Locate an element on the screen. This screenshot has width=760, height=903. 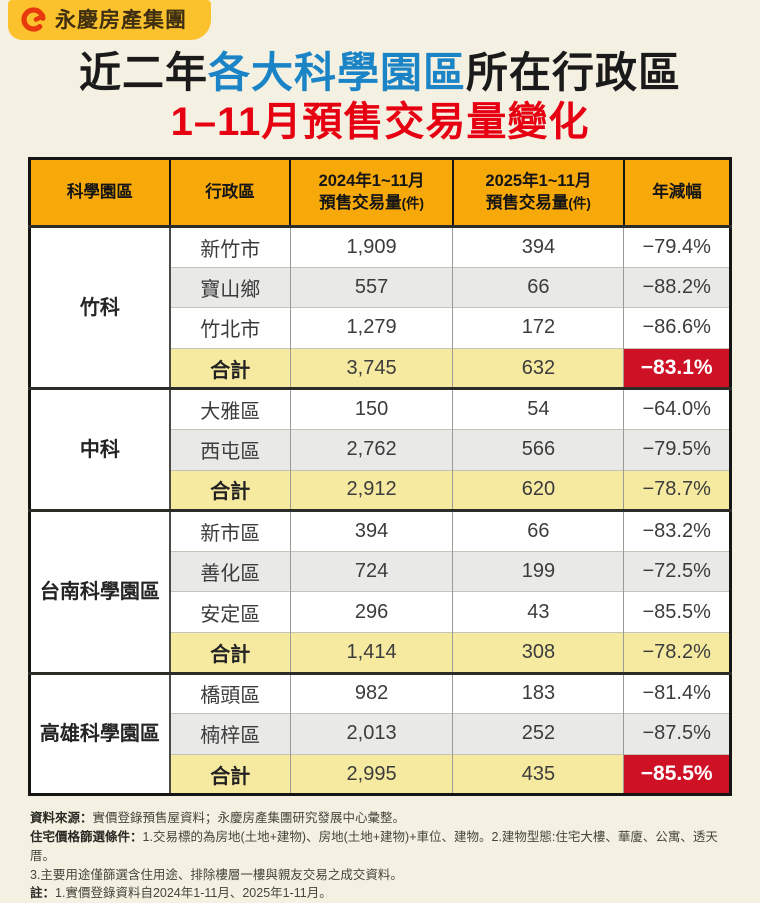
district-cell: 寶山鄉 is located at coordinates (230, 287).